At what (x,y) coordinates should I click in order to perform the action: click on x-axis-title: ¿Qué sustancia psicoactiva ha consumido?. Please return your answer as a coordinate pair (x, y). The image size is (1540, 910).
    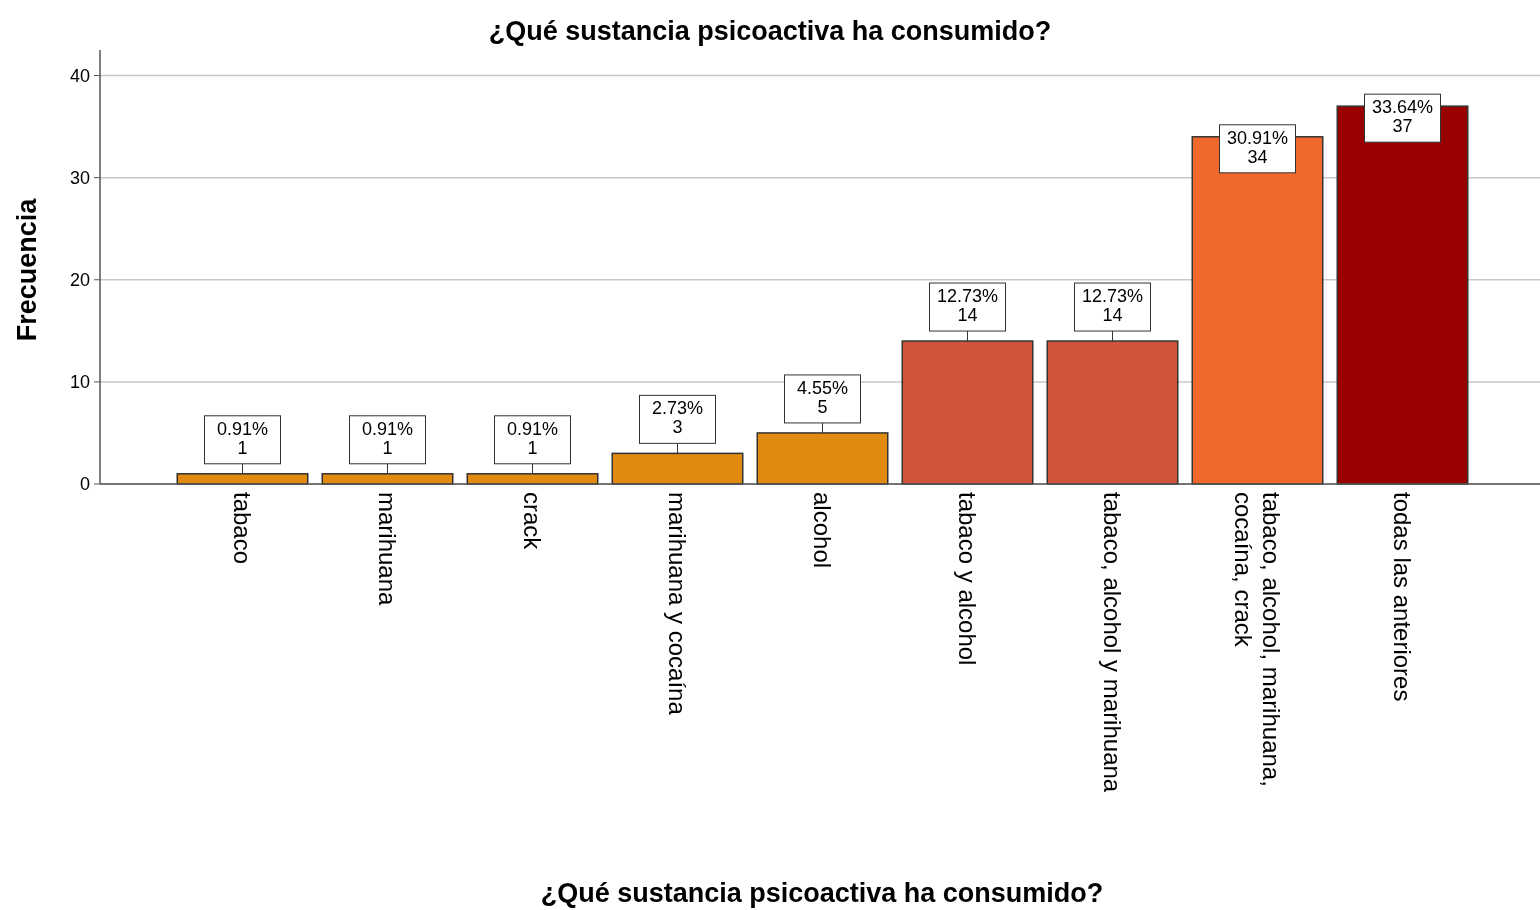
    Looking at the image, I should click on (822, 893).